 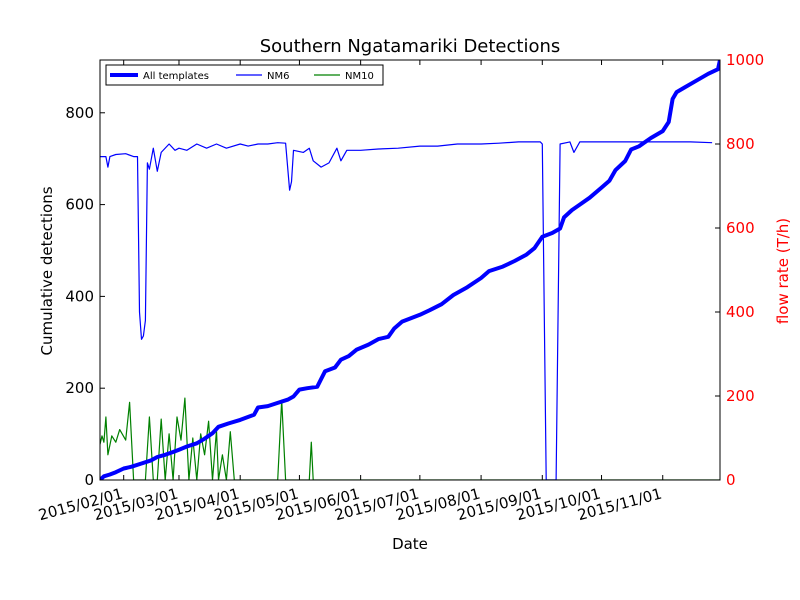 I want to click on chart-title: Southern Ngatamariki Detections, so click(x=410, y=46).